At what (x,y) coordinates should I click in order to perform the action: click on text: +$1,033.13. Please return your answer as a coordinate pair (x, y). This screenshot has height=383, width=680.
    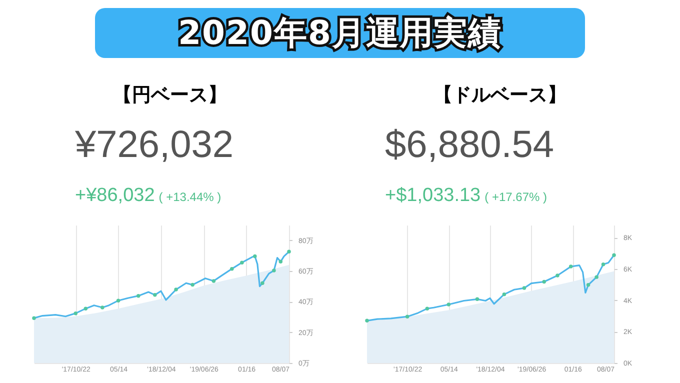
    Looking at the image, I should click on (433, 195).